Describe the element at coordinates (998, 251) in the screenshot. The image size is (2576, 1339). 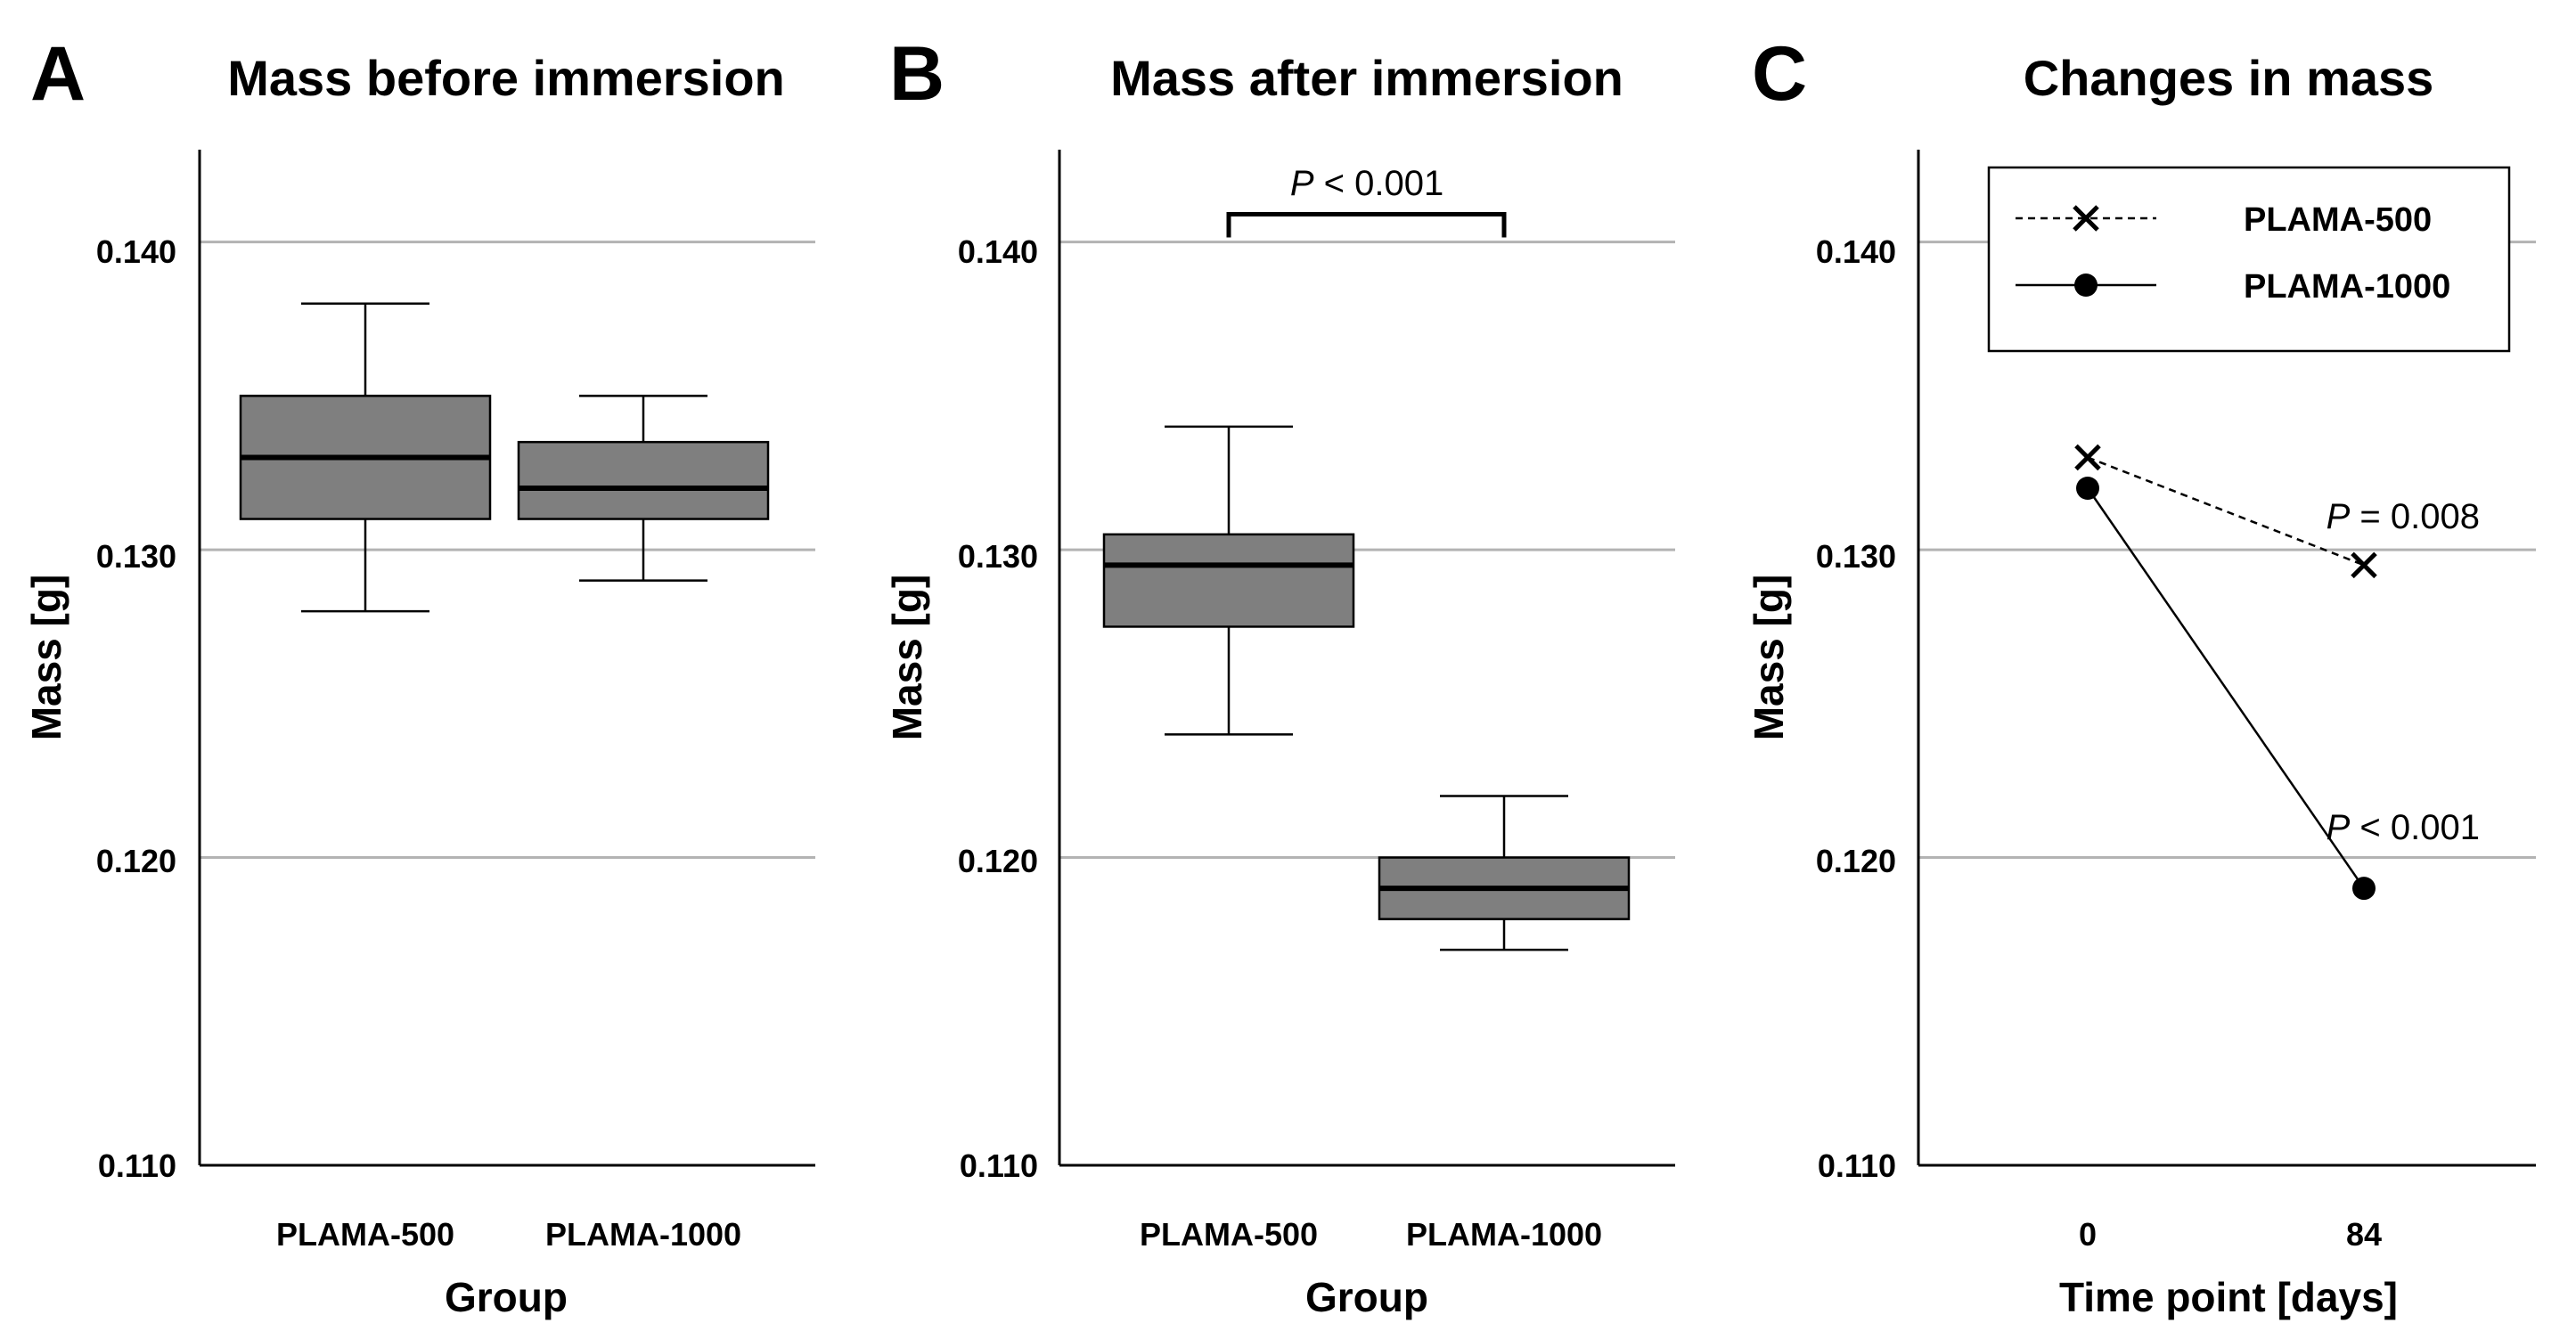
I see `panel-b-ytick-label: 0.140` at that location.